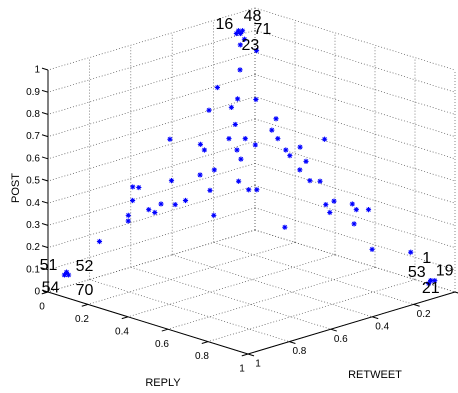 The width and height of the screenshot is (458, 393). Describe the element at coordinates (33, 136) in the screenshot. I see `z-tick-label: 0.7` at that location.